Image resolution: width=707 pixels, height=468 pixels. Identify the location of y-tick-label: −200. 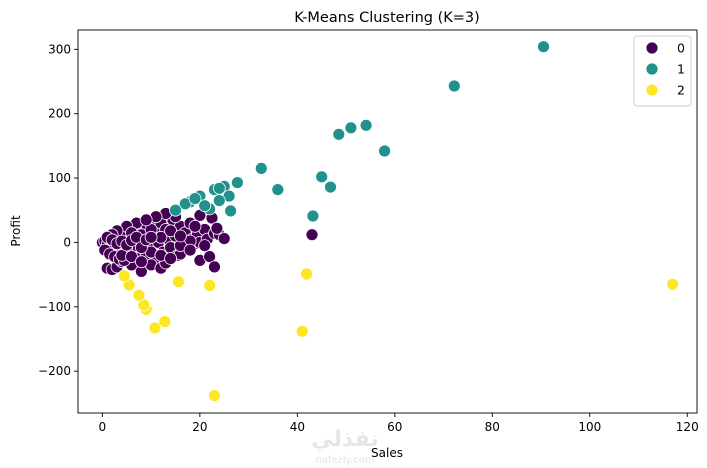
(54, 371).